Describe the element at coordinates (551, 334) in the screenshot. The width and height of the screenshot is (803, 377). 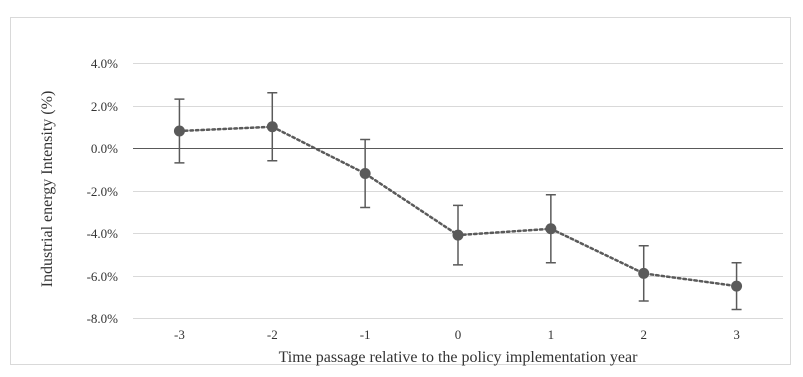
I see `x-tick-label: 1` at that location.